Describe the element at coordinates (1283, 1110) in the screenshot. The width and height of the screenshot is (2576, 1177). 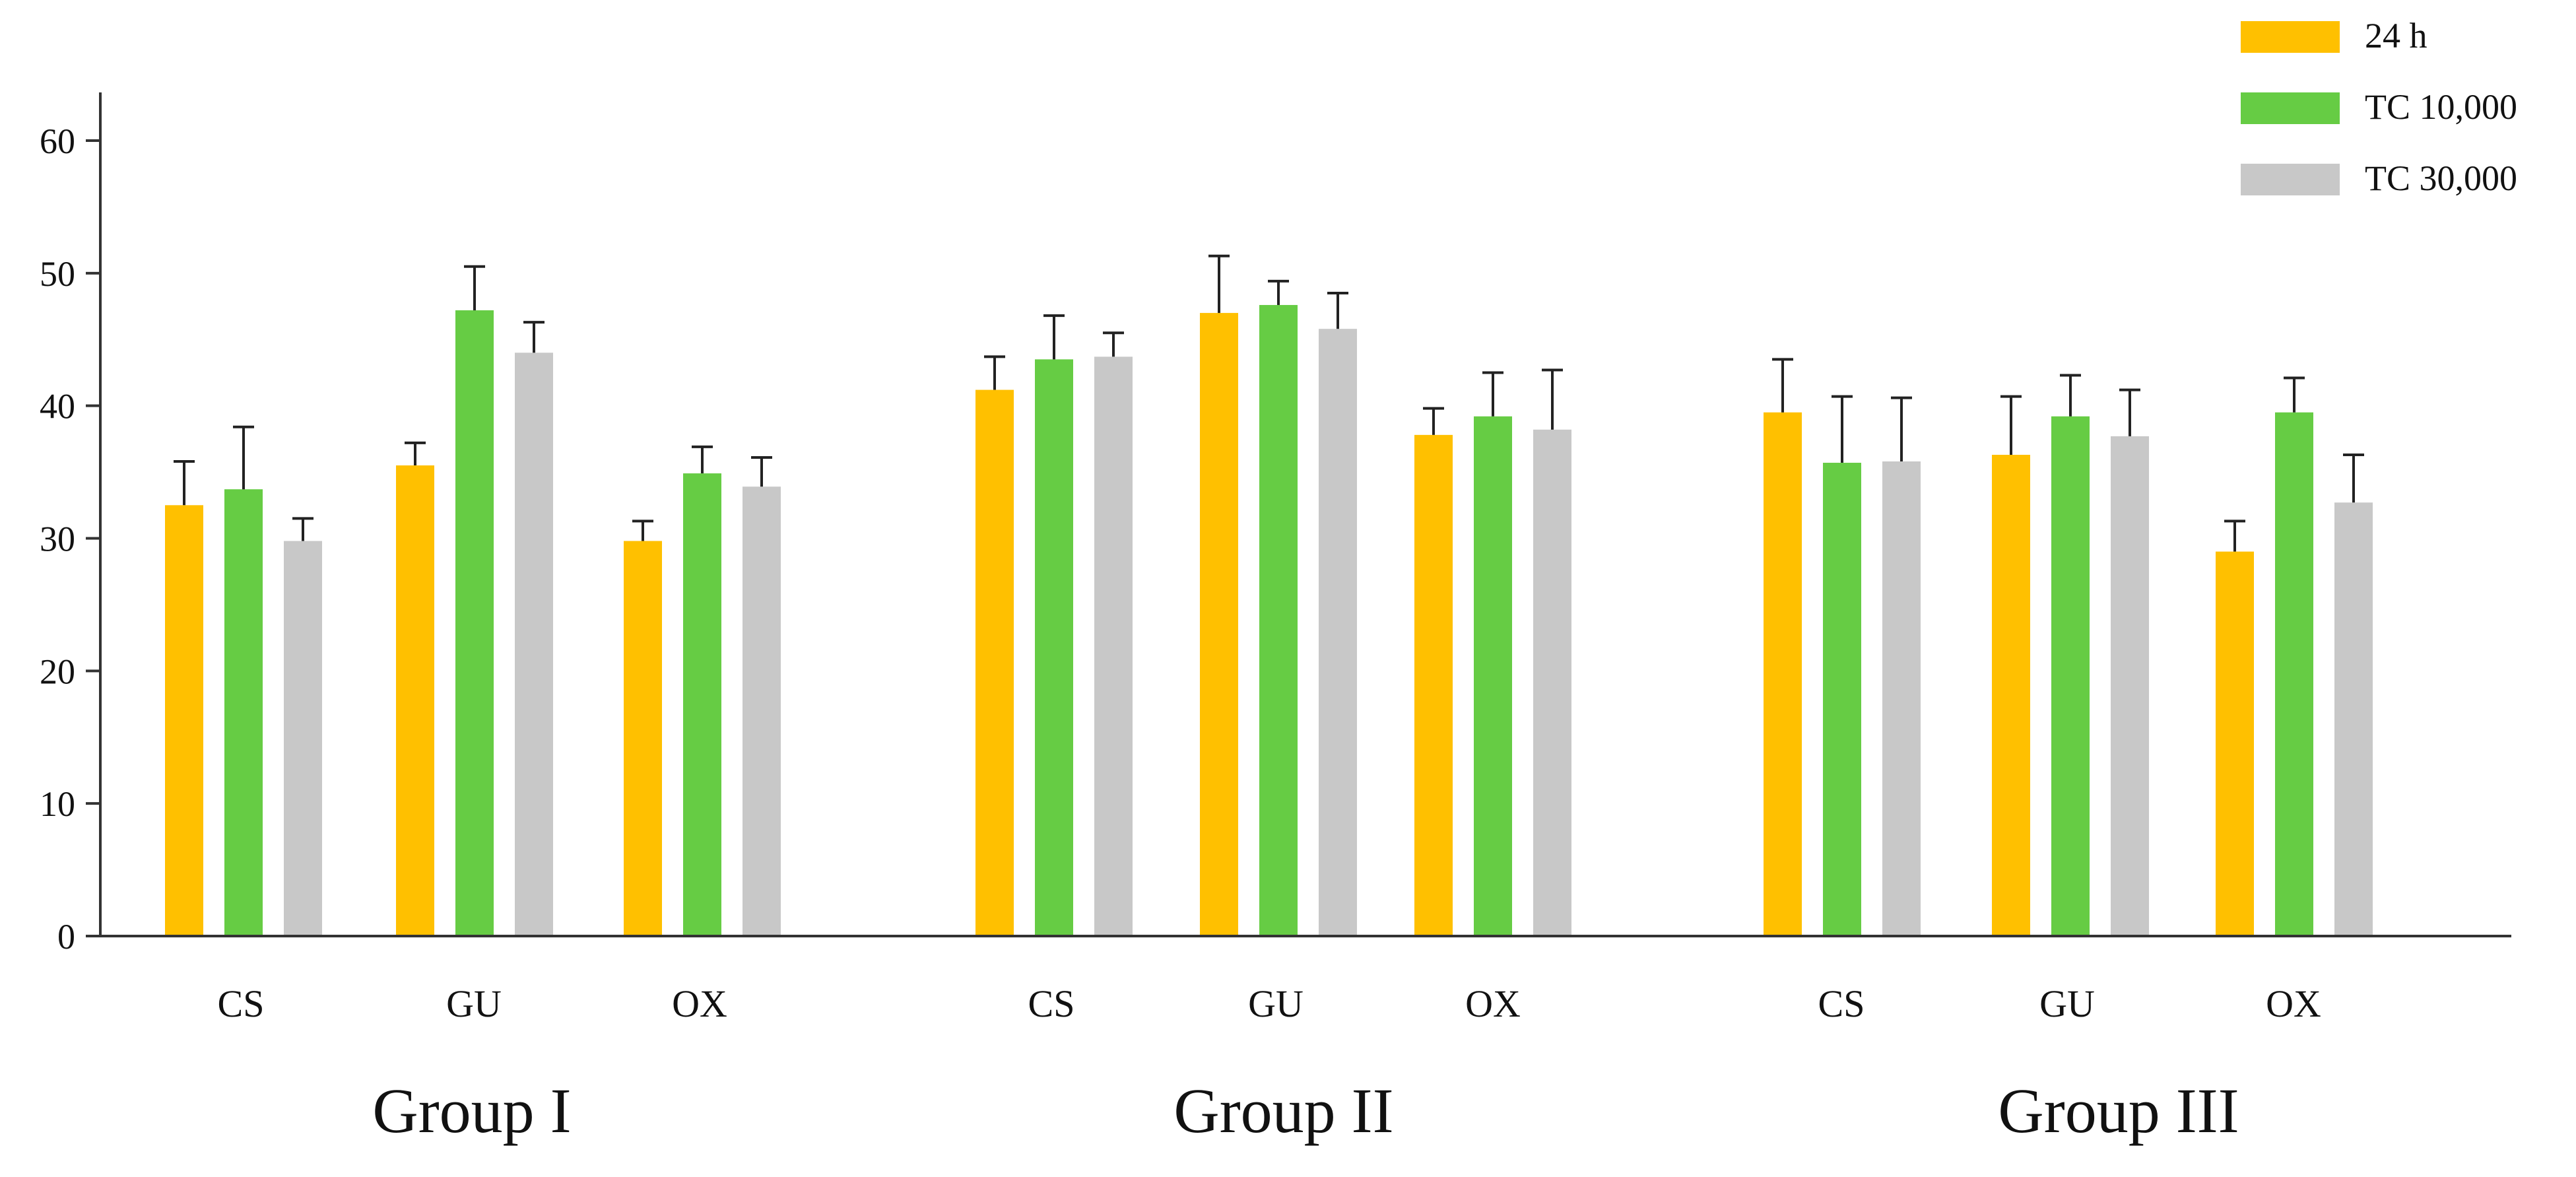
I see `group-label: Group II` at that location.